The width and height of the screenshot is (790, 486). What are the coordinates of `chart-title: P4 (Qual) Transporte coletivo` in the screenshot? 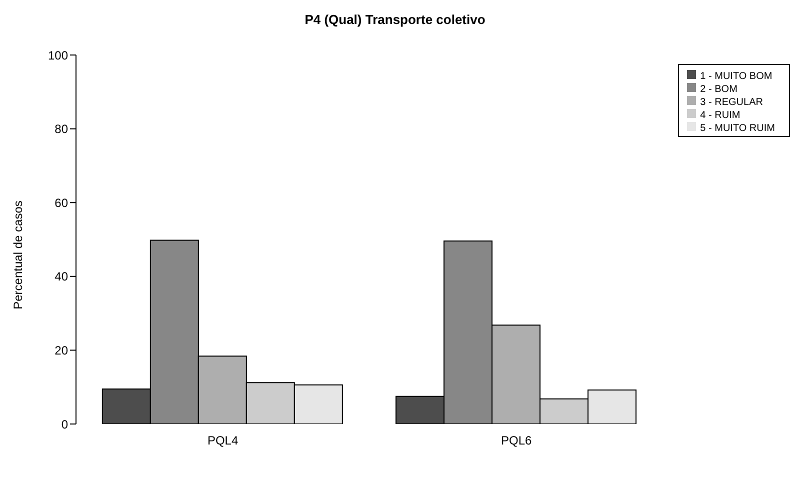 It's located at (395, 19).